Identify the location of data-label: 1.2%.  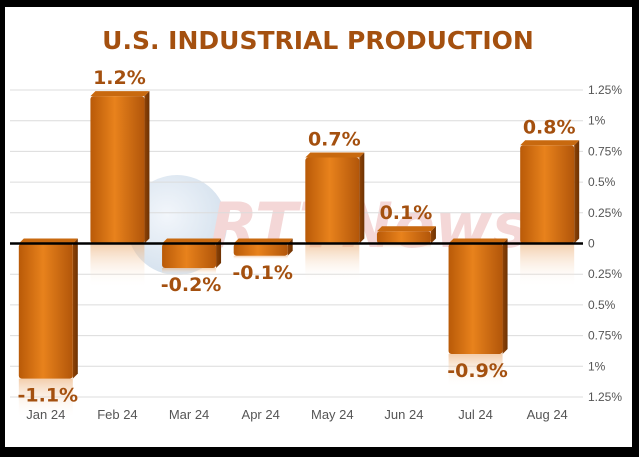
(119, 78).